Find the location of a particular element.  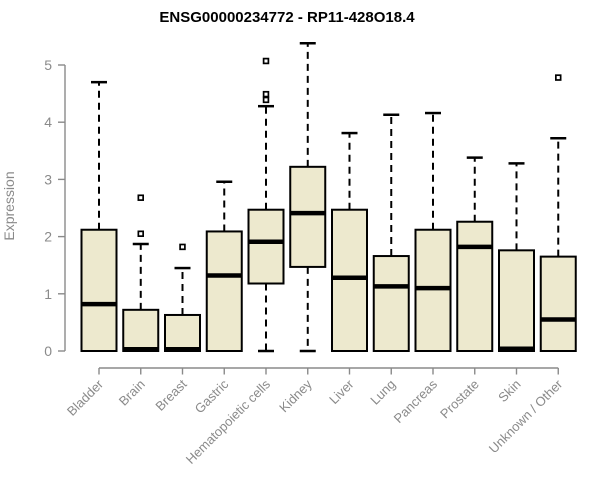

y-tick-label: 2 is located at coordinates (48, 237).